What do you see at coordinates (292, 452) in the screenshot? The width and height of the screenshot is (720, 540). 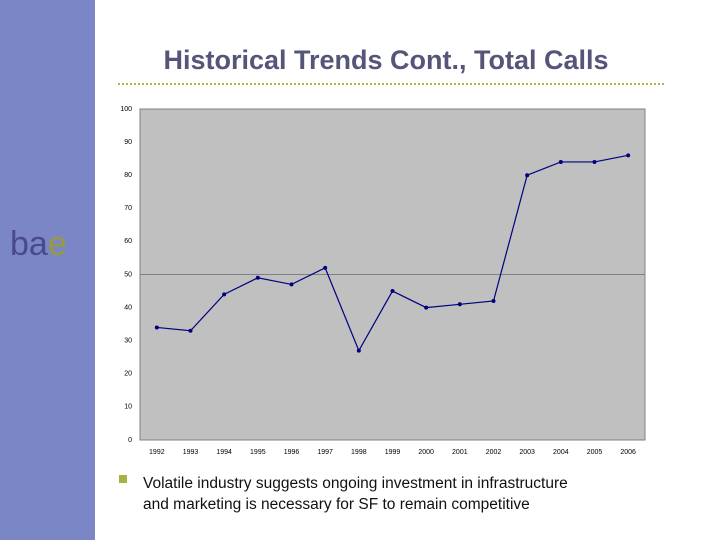 I see `x-tick-label: 1996` at bounding box center [292, 452].